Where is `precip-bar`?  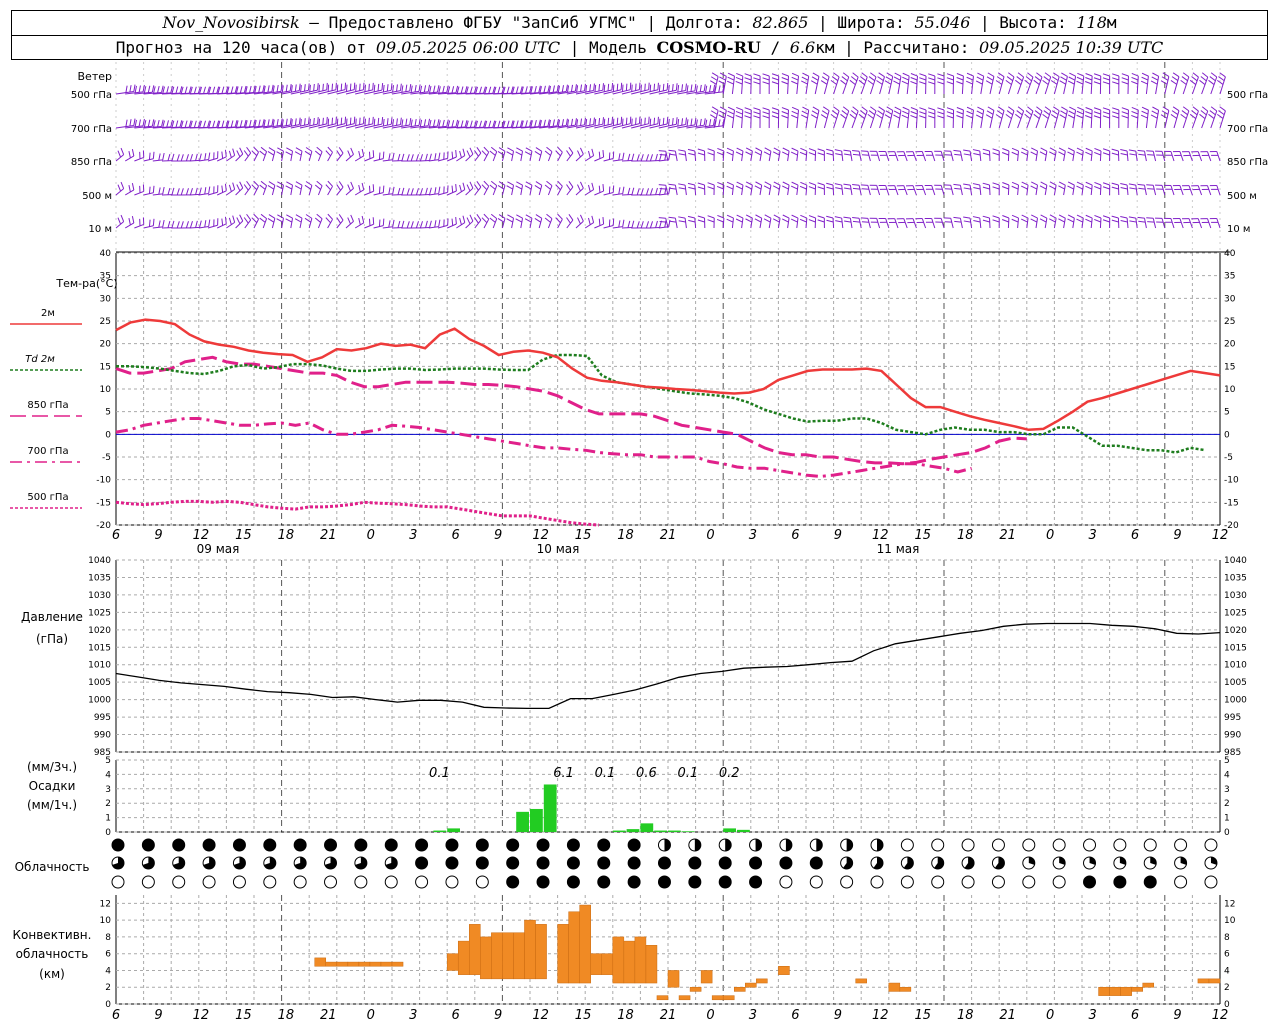
precip-bar is located at coordinates (619, 831).